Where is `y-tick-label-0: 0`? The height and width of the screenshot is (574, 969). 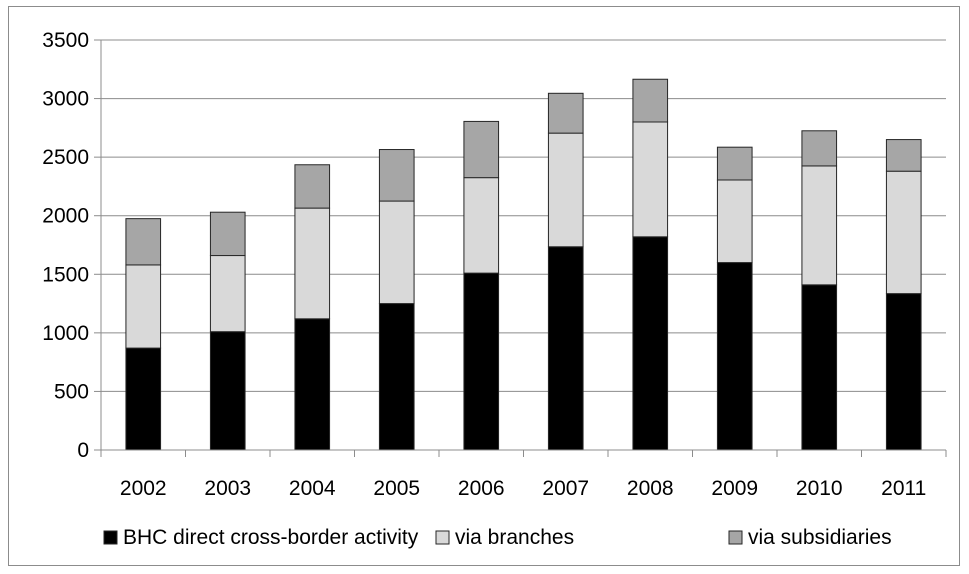
y-tick-label-0: 0 is located at coordinates (83, 450).